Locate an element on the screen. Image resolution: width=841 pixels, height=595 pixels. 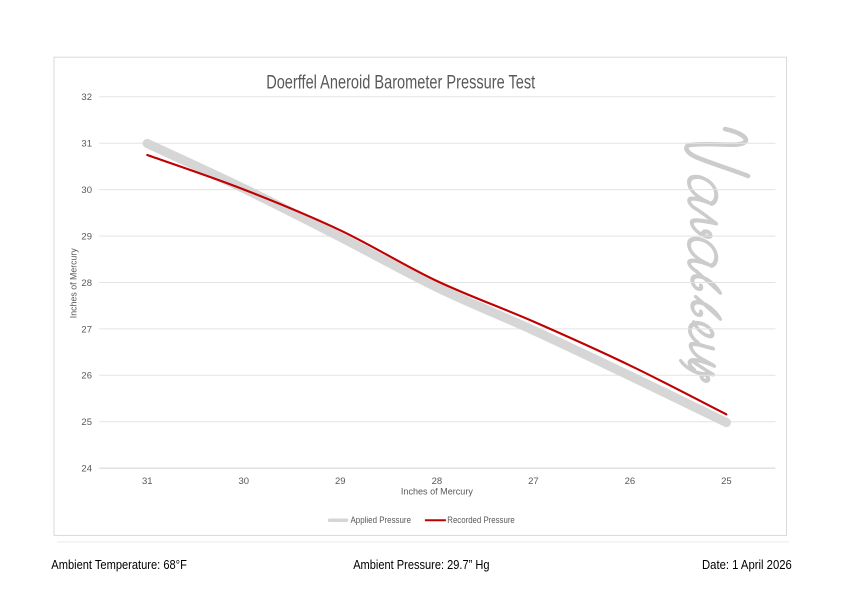
svg-text: Date: 1 April 2026 is located at coordinates (747, 565).